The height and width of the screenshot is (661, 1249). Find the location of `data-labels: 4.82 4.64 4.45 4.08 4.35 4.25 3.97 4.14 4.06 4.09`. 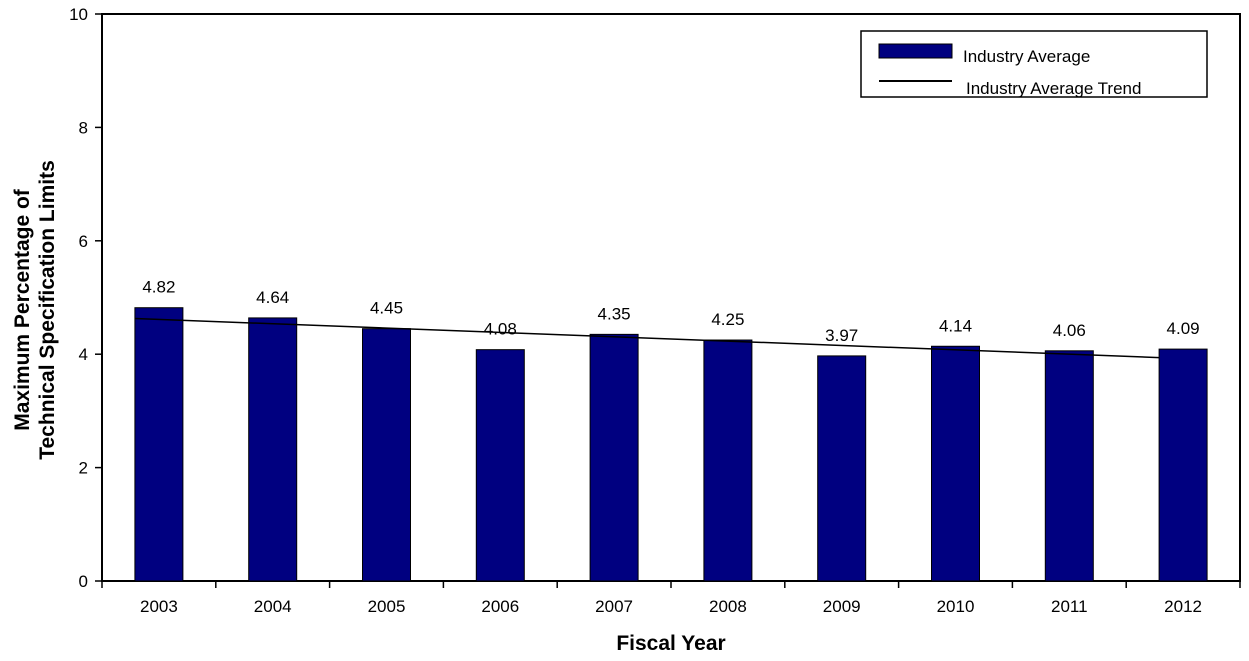

data-labels: 4.82 4.64 4.45 4.08 4.35 4.25 3.97 4.14 4.06 4.09 is located at coordinates (670, 311).